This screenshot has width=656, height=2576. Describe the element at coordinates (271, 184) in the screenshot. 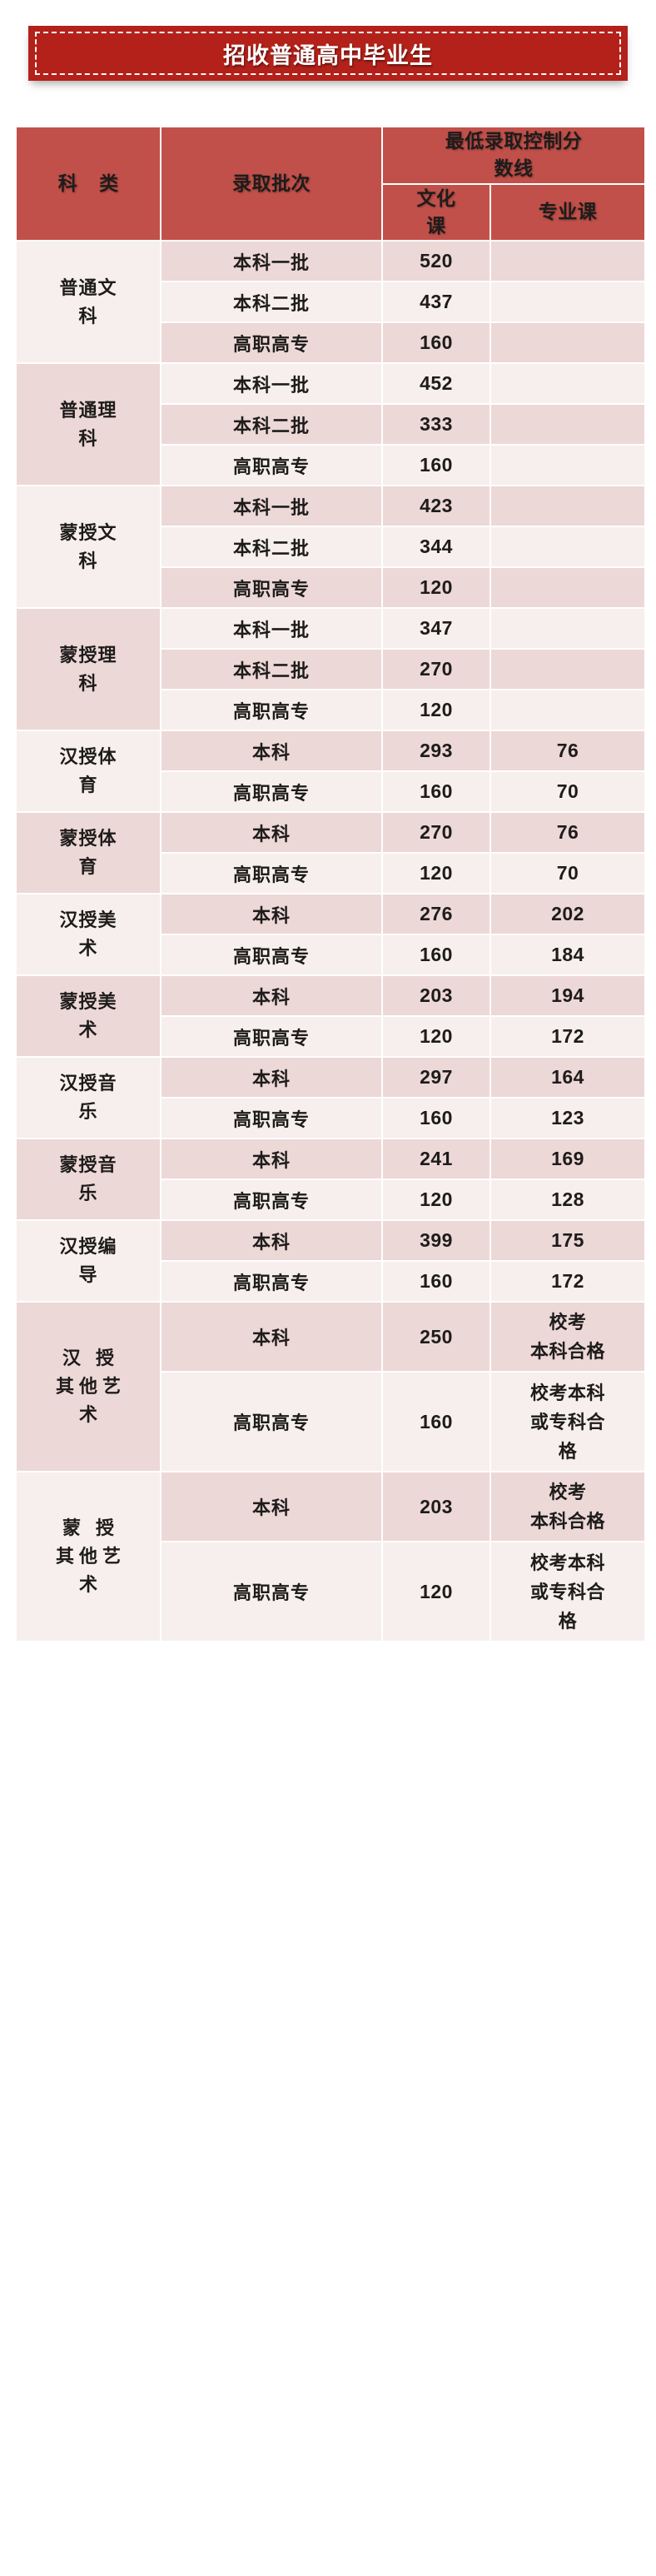

I see `header-batch: 录取批次` at that location.